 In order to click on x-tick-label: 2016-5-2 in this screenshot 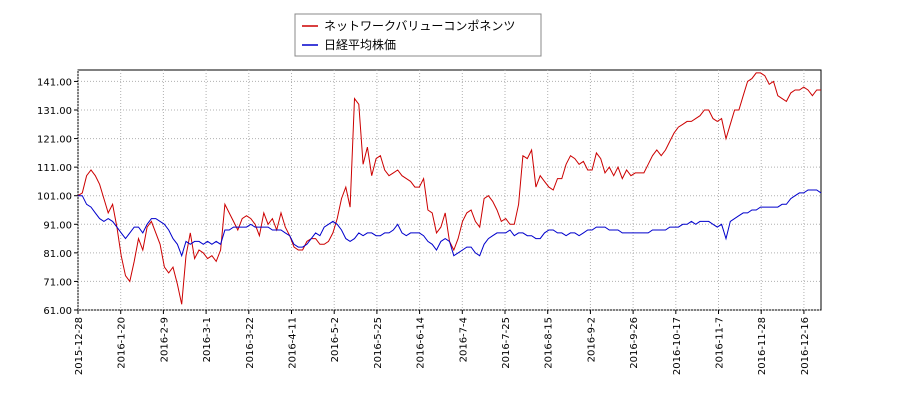, I will do `click(335, 339)`.